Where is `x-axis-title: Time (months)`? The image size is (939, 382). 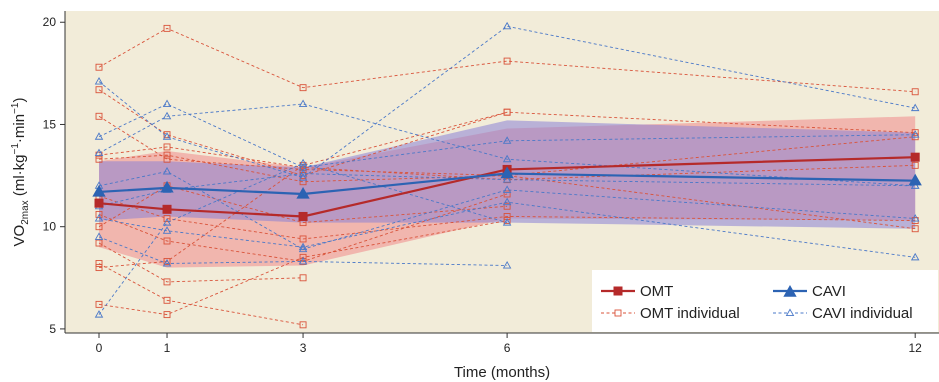
x-axis-title: Time (months) is located at coordinates (502, 372).